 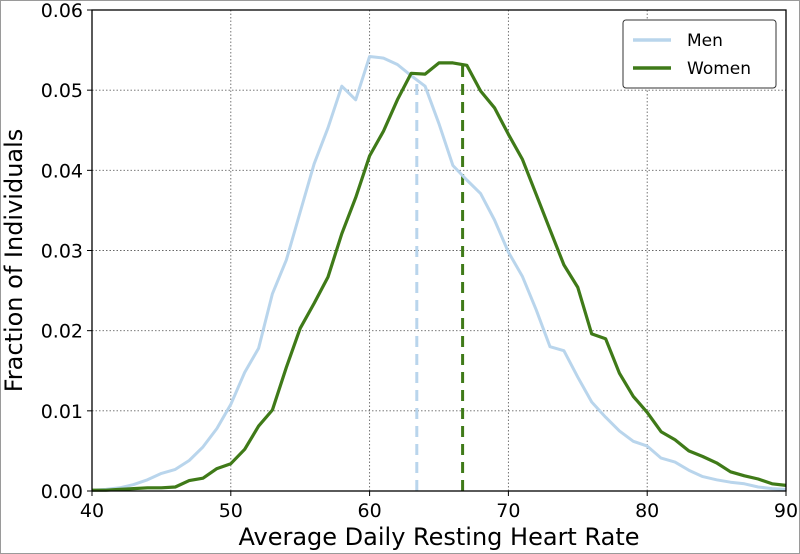 What do you see at coordinates (62, 492) in the screenshot?
I see `y-tick-label: 0.00` at bounding box center [62, 492].